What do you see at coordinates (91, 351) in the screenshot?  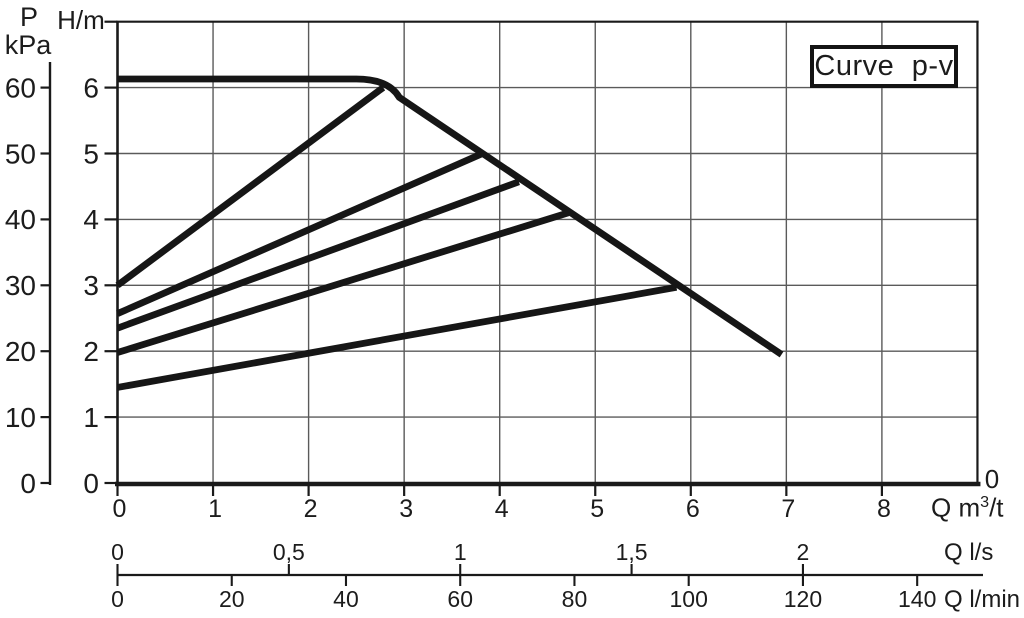 I see `head-tick-label: 2` at bounding box center [91, 351].